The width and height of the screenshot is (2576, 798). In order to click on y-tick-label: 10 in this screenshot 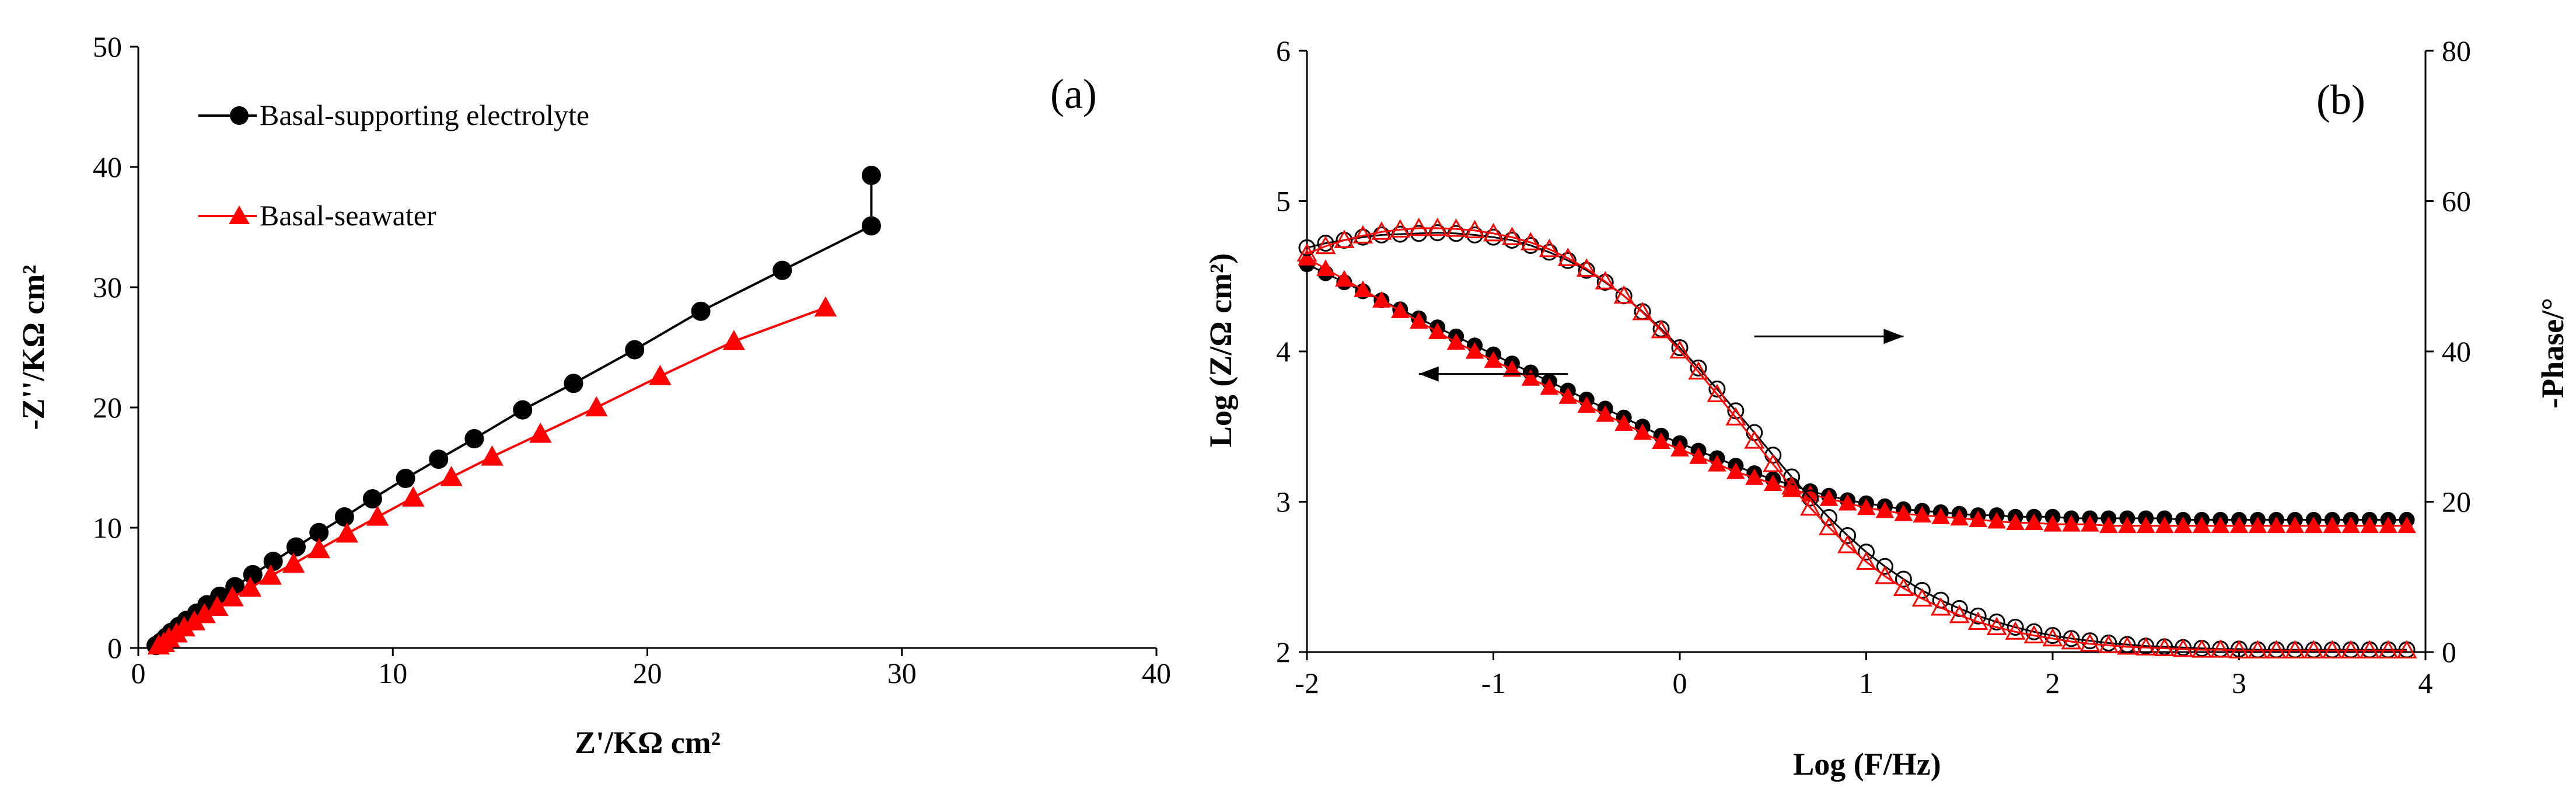, I will do `click(107, 527)`.